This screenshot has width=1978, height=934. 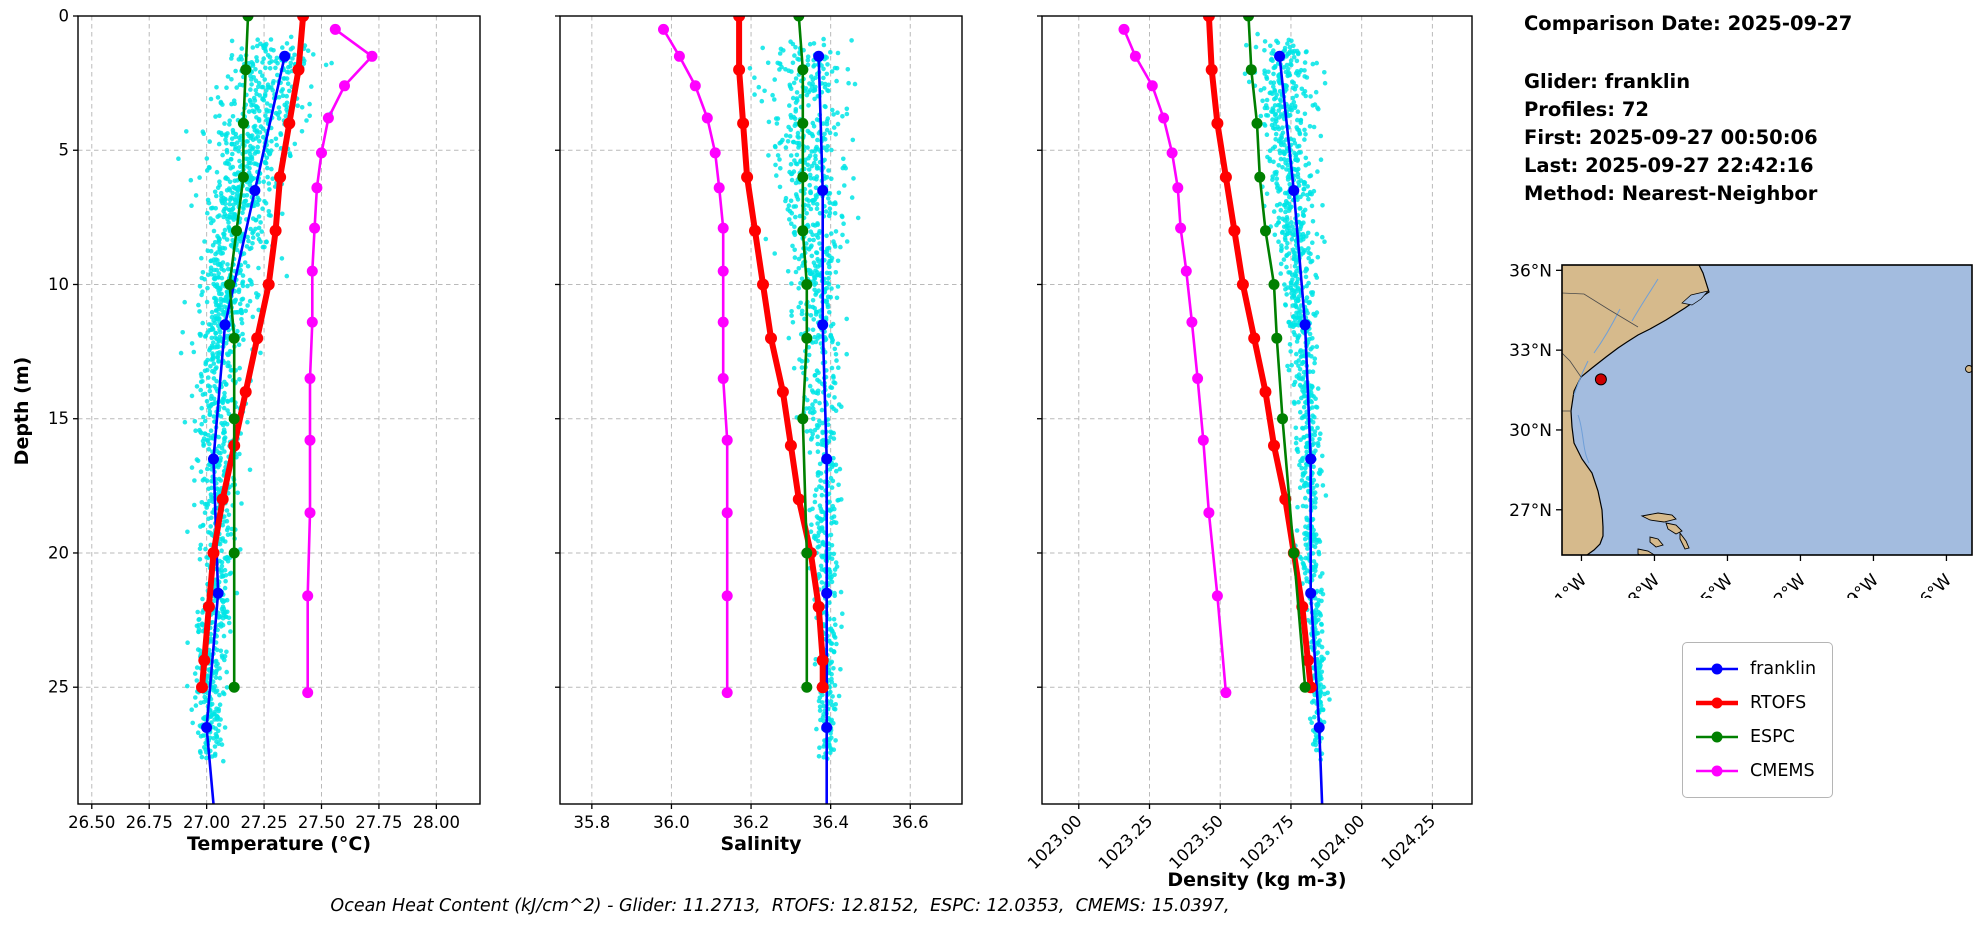 What do you see at coordinates (1600, 379) in the screenshot?
I see `glider-location-marker` at bounding box center [1600, 379].